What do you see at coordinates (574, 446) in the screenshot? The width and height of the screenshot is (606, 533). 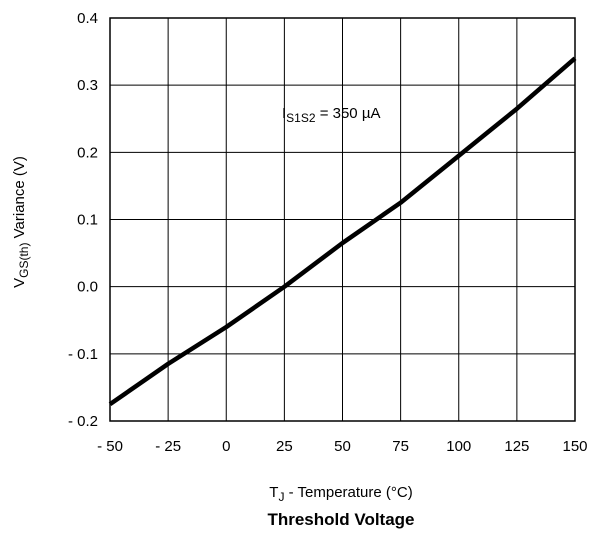 I see `x-tick-label: 150` at bounding box center [574, 446].